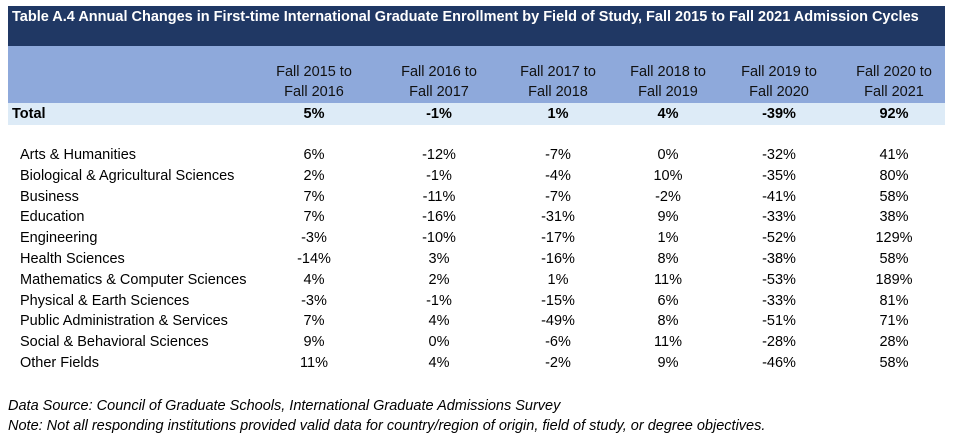 The image size is (957, 444). What do you see at coordinates (78, 155) in the screenshot?
I see `row-label: Arts & Humanities` at bounding box center [78, 155].